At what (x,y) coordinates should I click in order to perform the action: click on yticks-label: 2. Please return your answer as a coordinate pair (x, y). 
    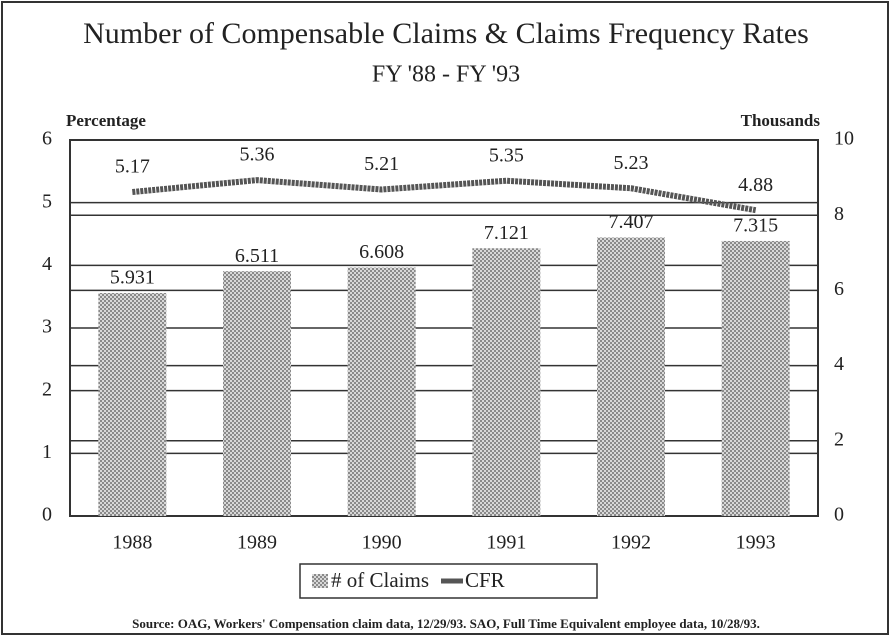
    Looking at the image, I should click on (47, 389).